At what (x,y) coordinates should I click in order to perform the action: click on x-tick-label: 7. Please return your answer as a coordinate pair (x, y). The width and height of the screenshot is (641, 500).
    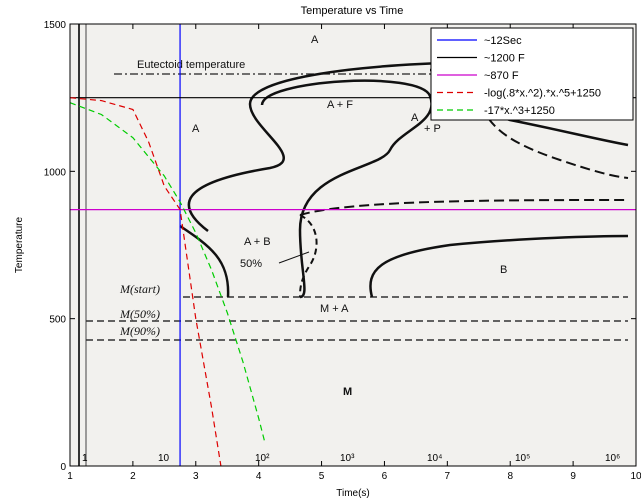
    Looking at the image, I should click on (448, 476).